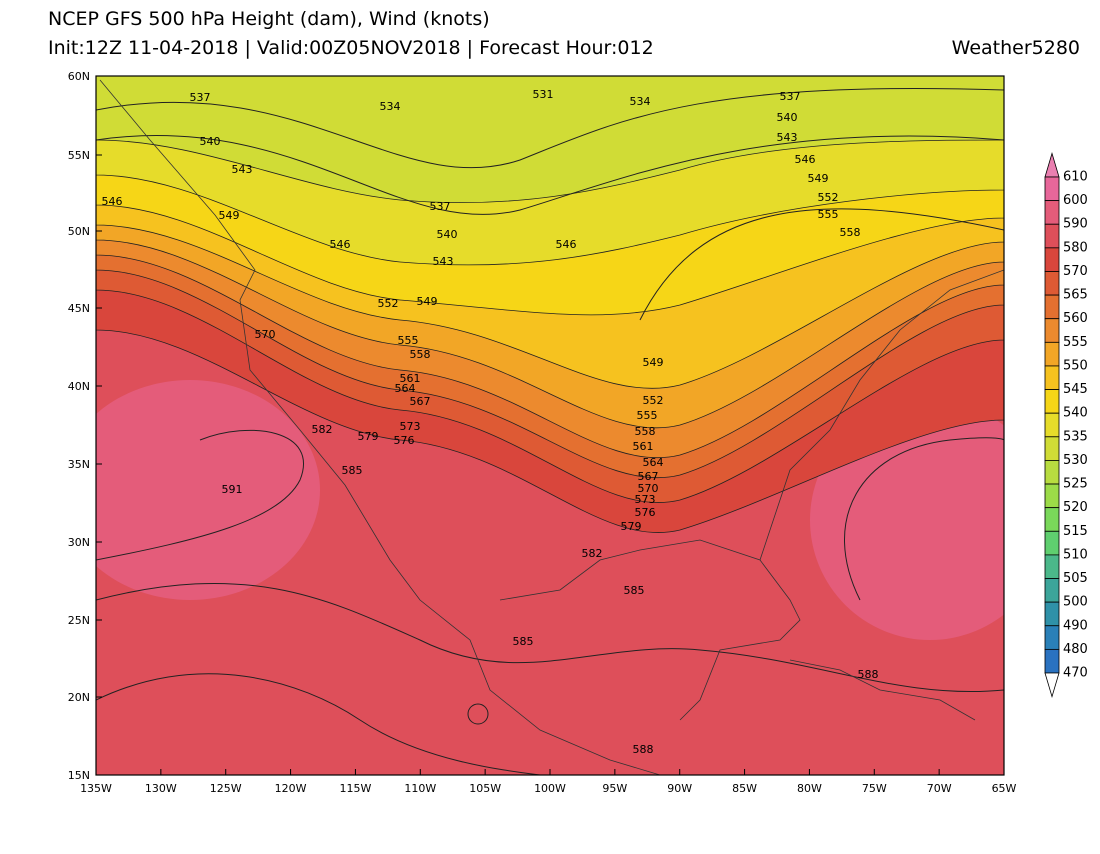  I want to click on colorbar-label: 570, so click(1075, 271).